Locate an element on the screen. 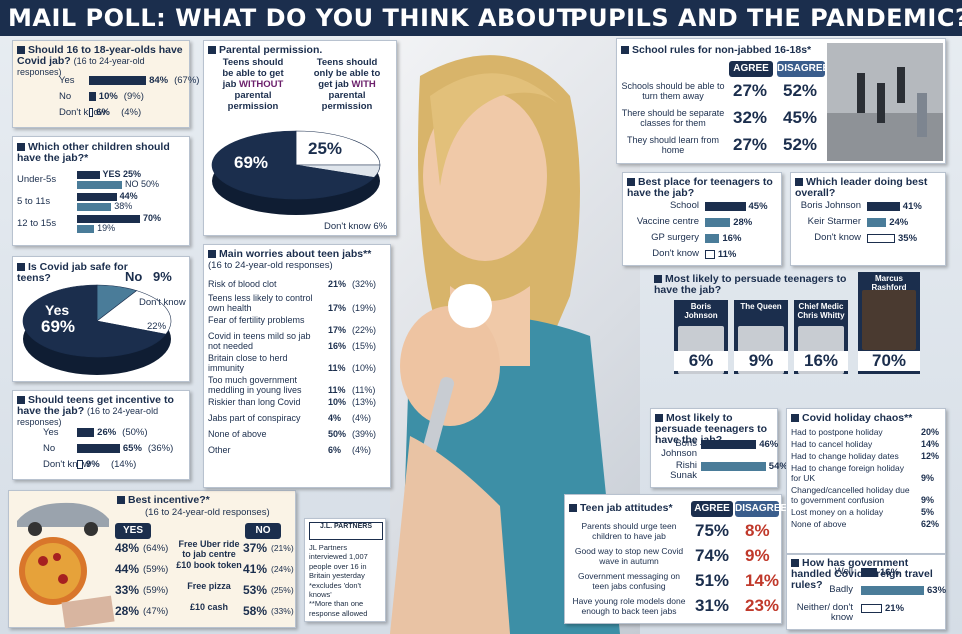  worry-value: 16% is located at coordinates (337, 346).